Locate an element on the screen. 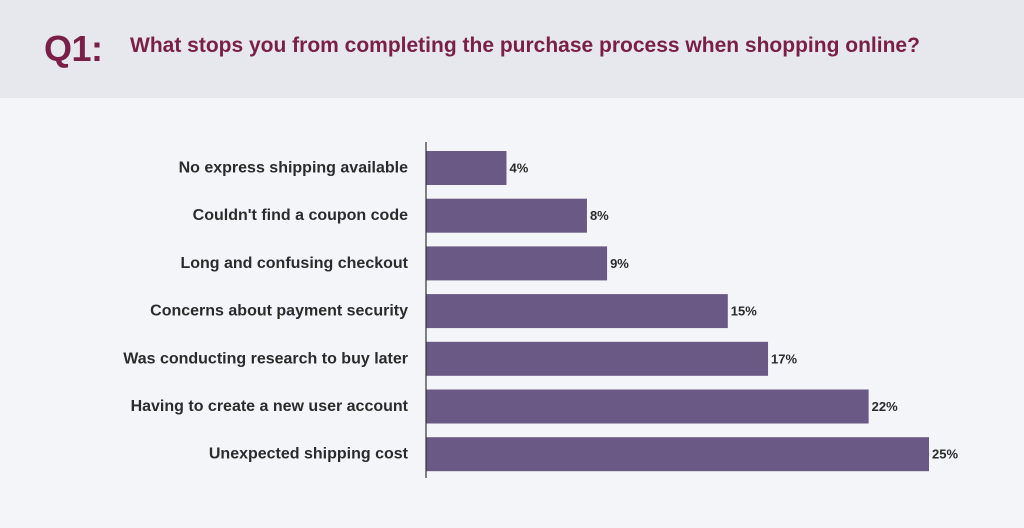  value-label: 25% is located at coordinates (945, 454).